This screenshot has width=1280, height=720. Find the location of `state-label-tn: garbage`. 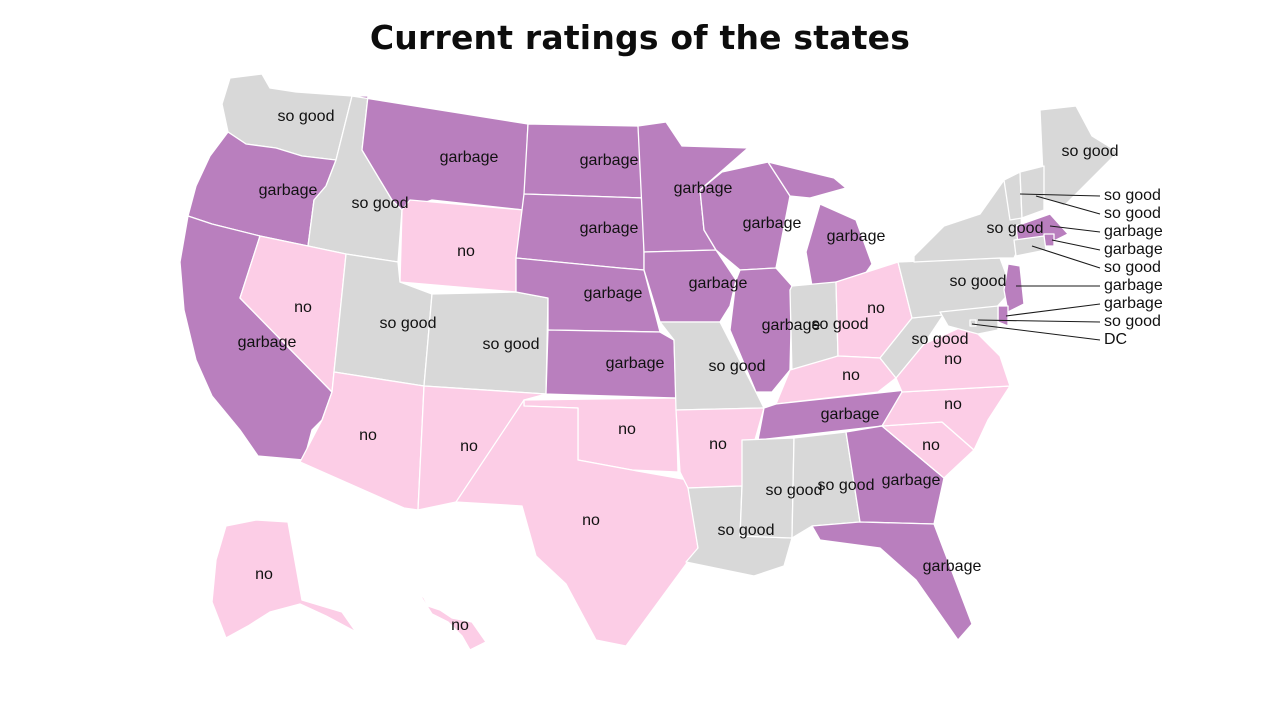

state-label-tn: garbage is located at coordinates (850, 414).